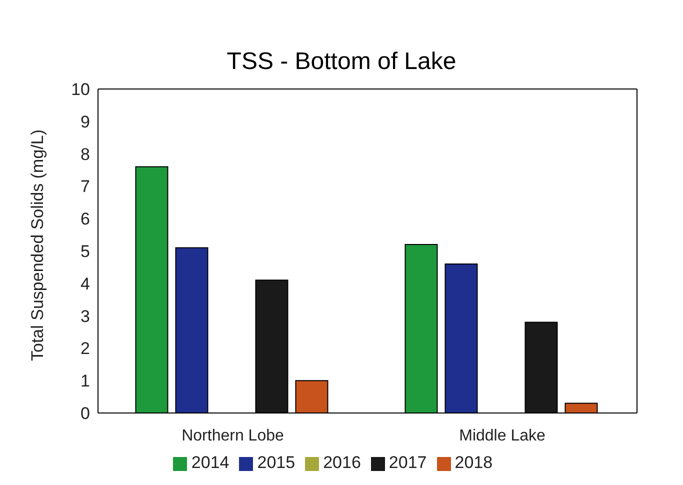 This screenshot has width=683, height=485. I want to click on legend-label: 2018, so click(473, 462).